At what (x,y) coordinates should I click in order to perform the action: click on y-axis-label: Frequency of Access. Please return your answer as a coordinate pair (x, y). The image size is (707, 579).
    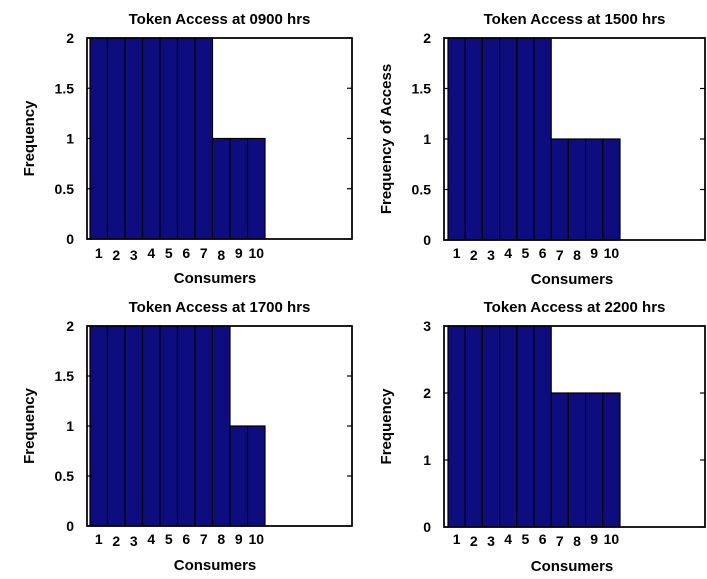
    Looking at the image, I should click on (386, 139).